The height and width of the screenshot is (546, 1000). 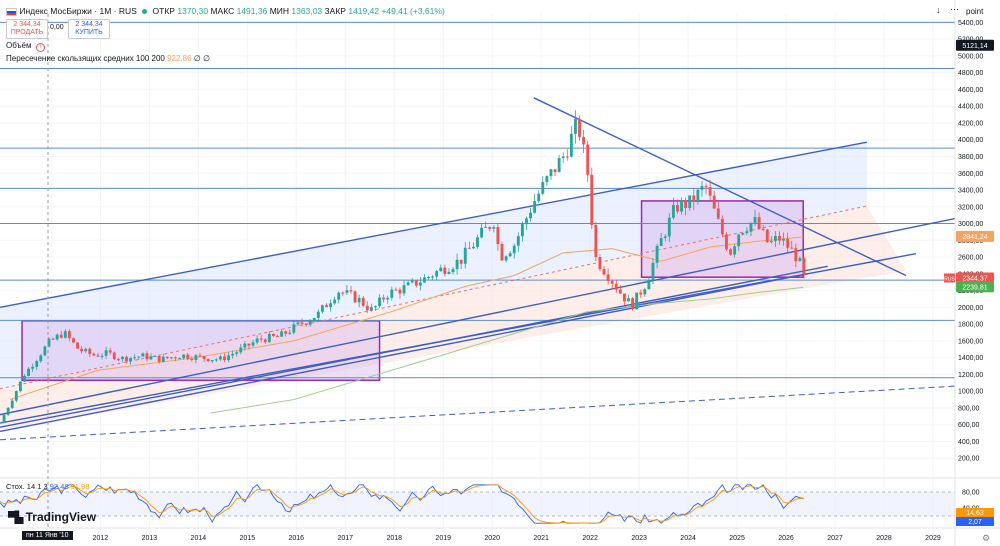 What do you see at coordinates (25, 46) in the screenshot?
I see `volume-indicator-label: Объём !` at bounding box center [25, 46].